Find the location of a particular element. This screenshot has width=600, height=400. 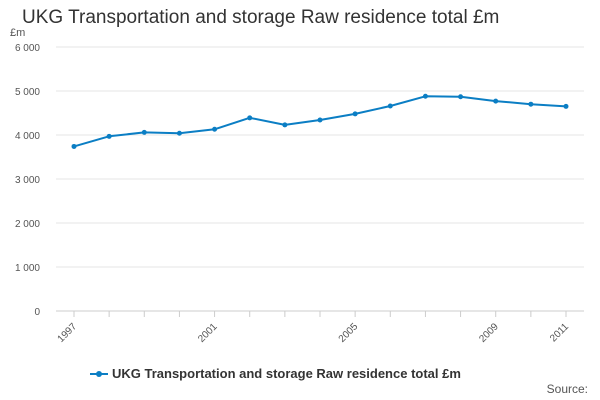

legend-line-marker-icon is located at coordinates (99, 374).